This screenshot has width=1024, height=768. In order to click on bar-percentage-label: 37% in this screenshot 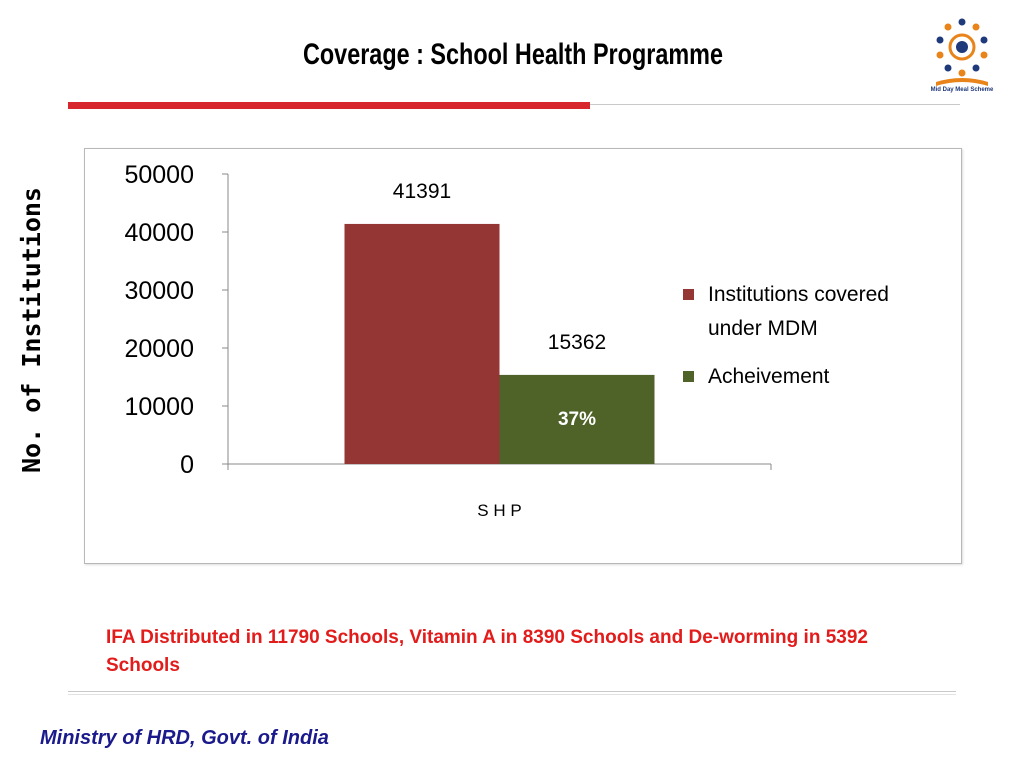, I will do `click(577, 419)`.